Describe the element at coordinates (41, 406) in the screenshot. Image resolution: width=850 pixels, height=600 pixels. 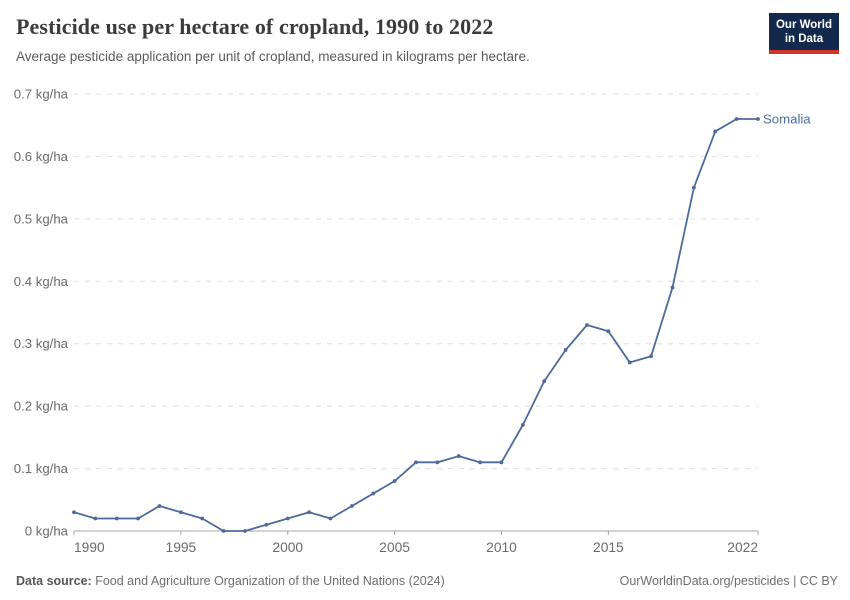
I see `y-axis-label: 0.2 kg/ha` at that location.